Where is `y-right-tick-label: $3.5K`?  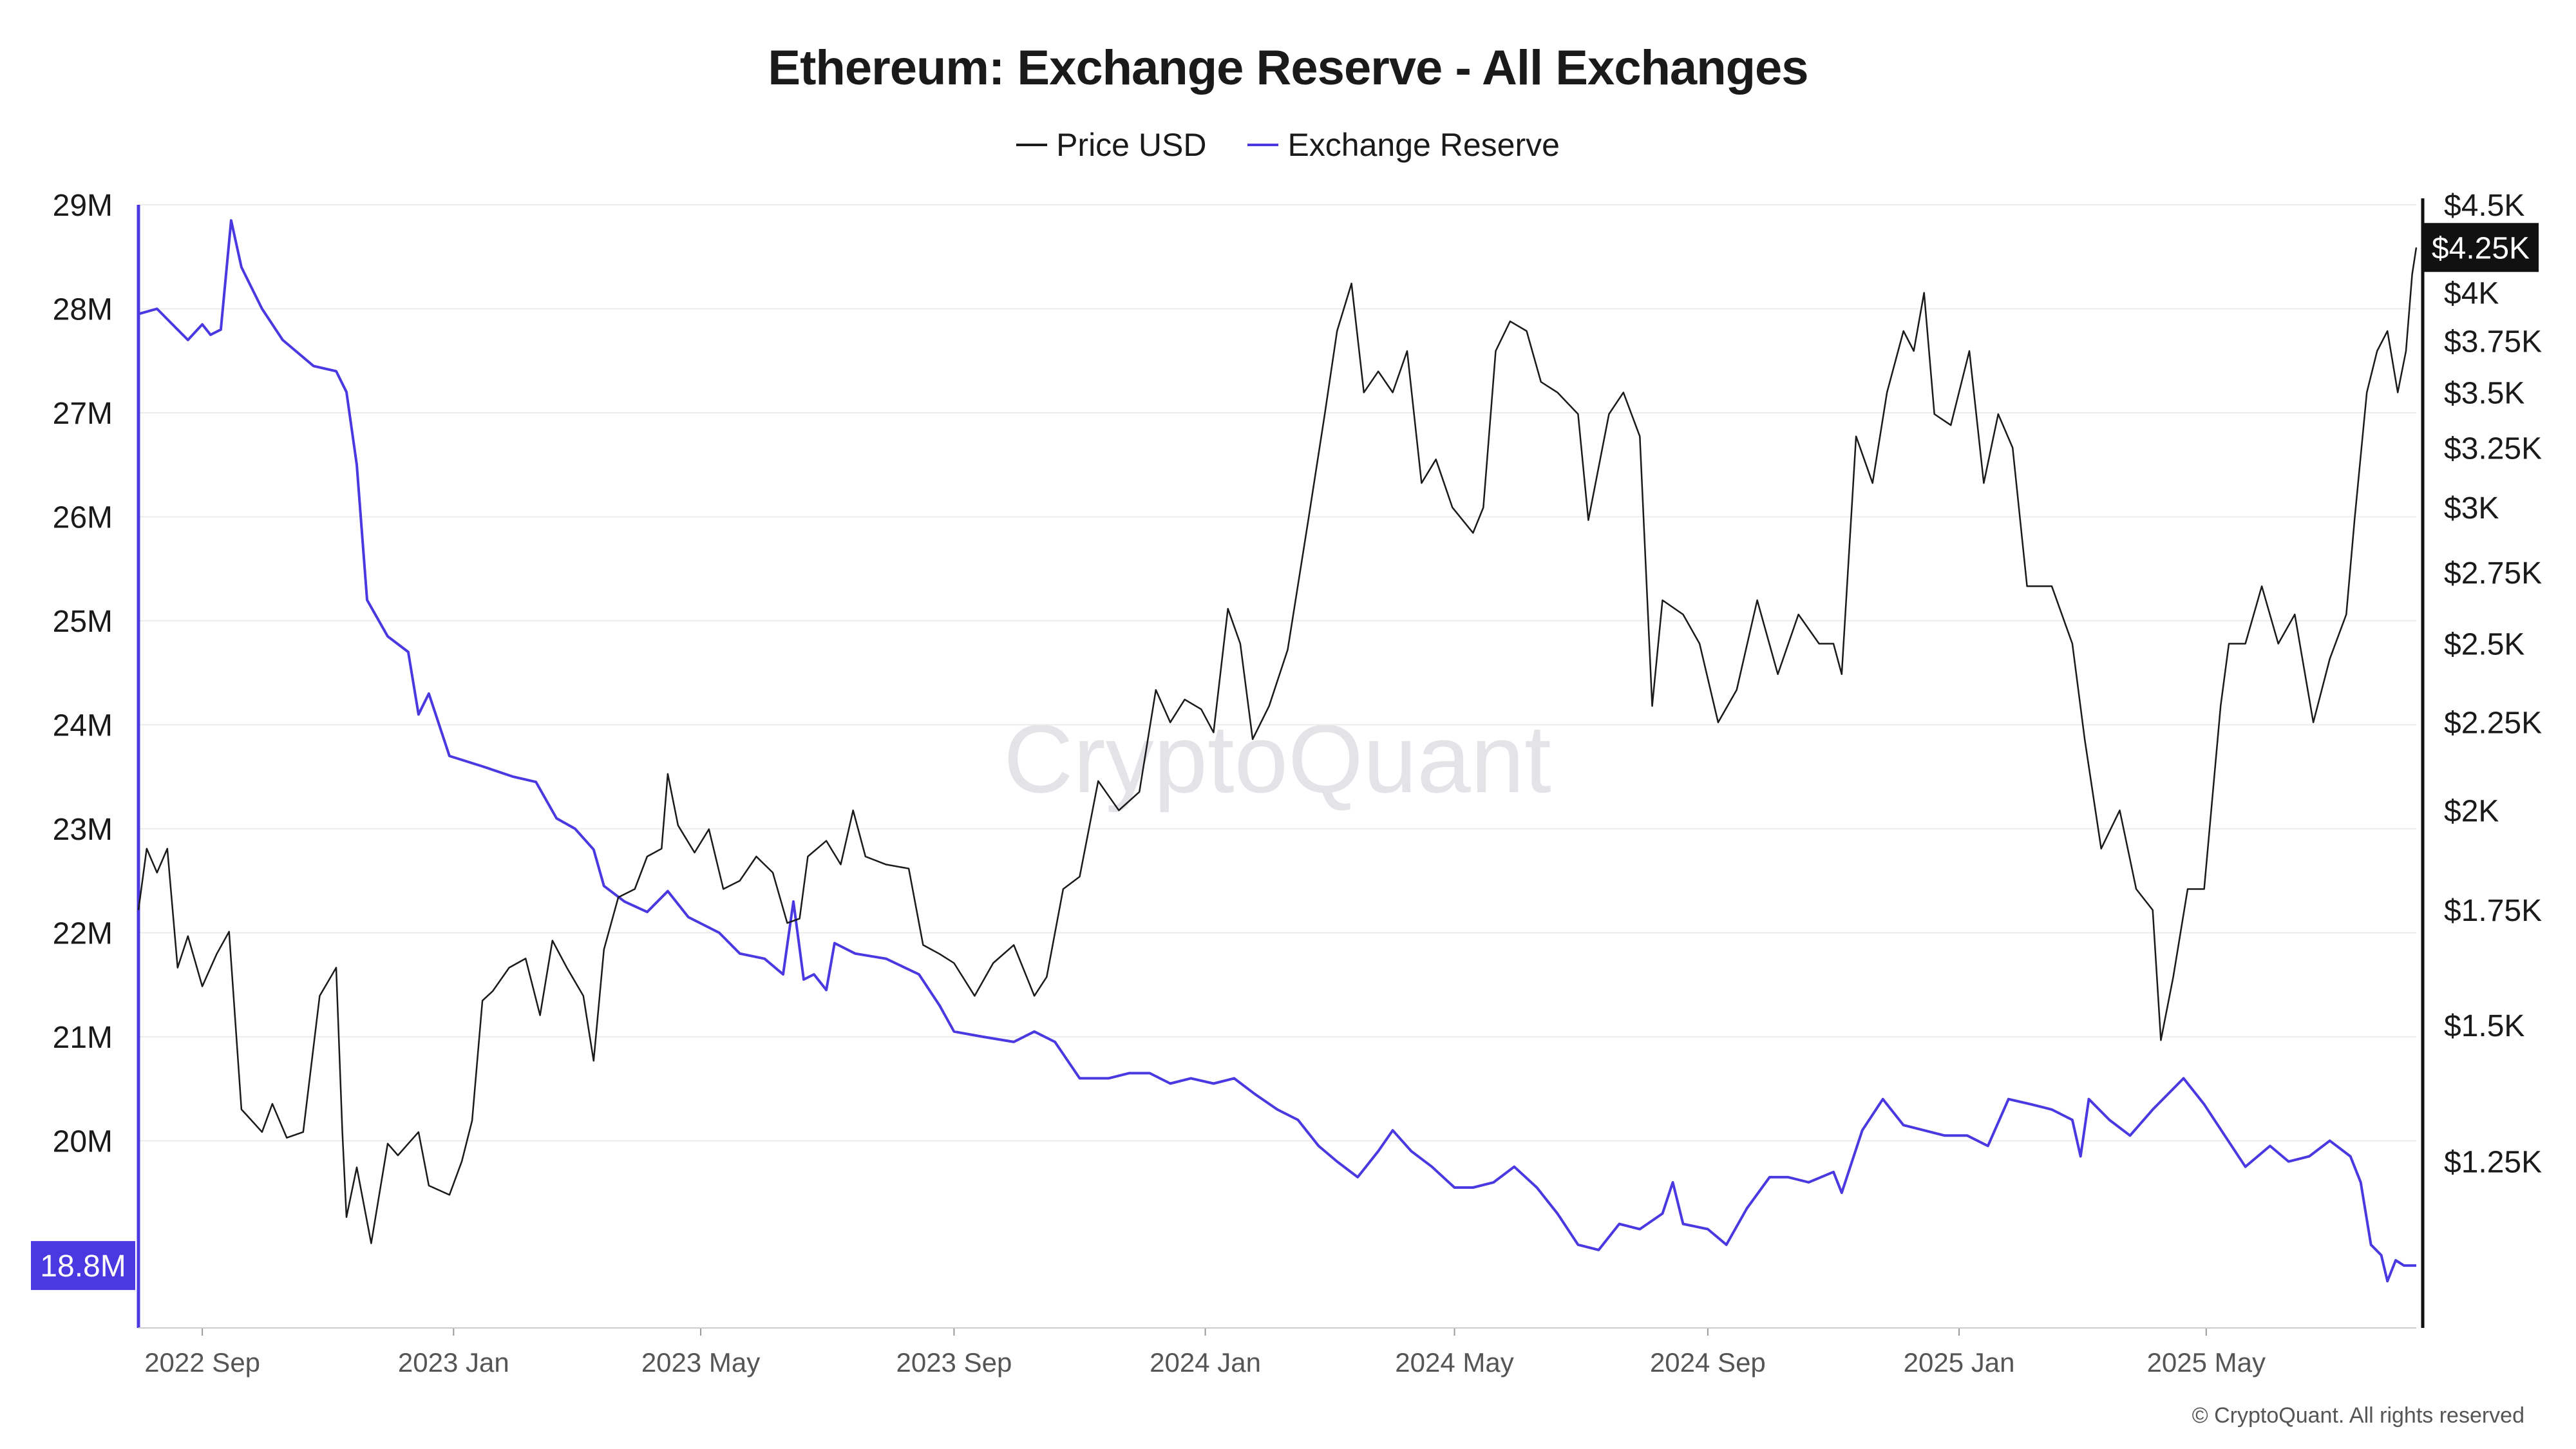
y-right-tick-label: $3.5K is located at coordinates (2484, 393).